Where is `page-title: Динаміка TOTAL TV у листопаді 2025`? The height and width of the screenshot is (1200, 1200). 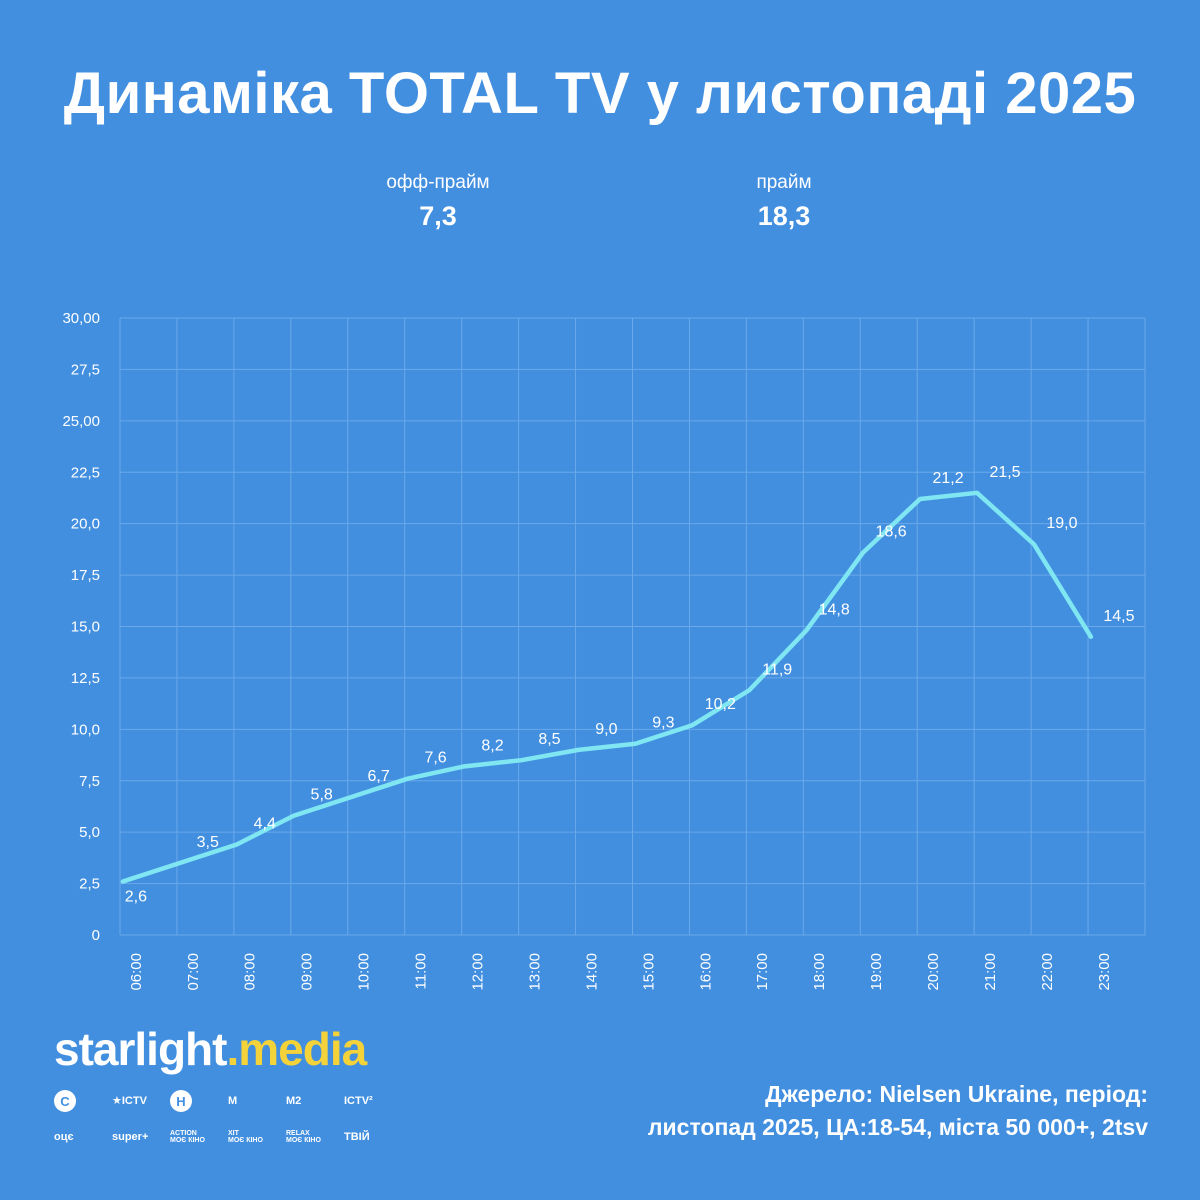 page-title: Динаміка TOTAL TV у листопаді 2025 is located at coordinates (600, 93).